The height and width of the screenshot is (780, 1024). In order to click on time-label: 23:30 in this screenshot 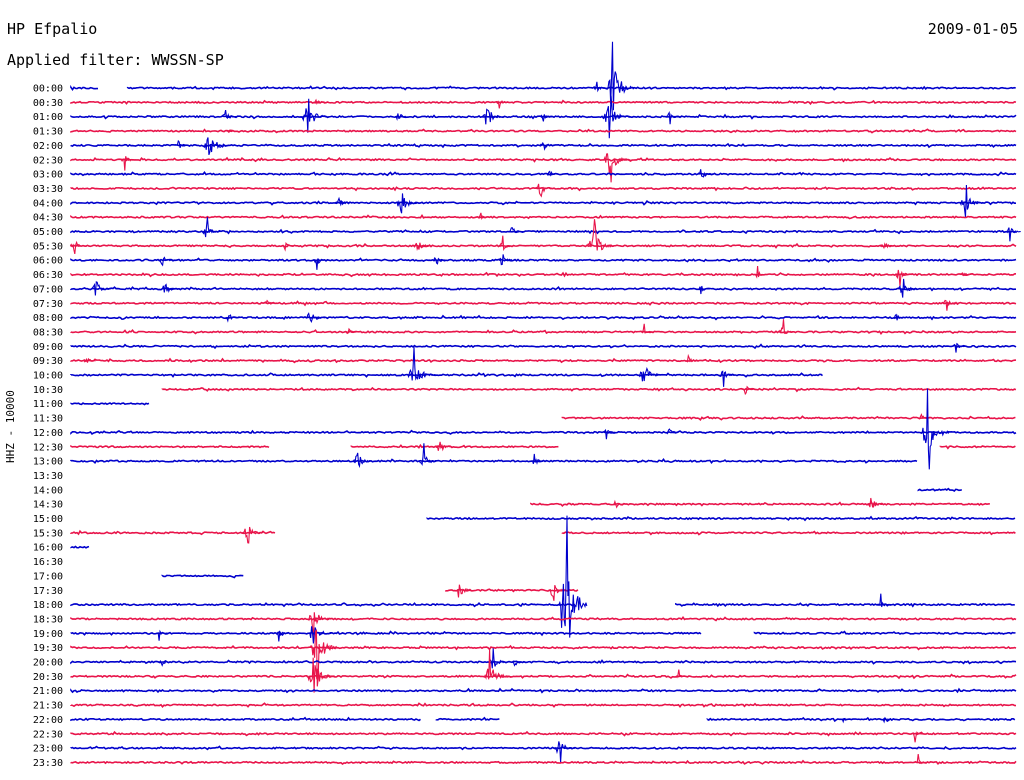, I will do `click(48, 763)`.